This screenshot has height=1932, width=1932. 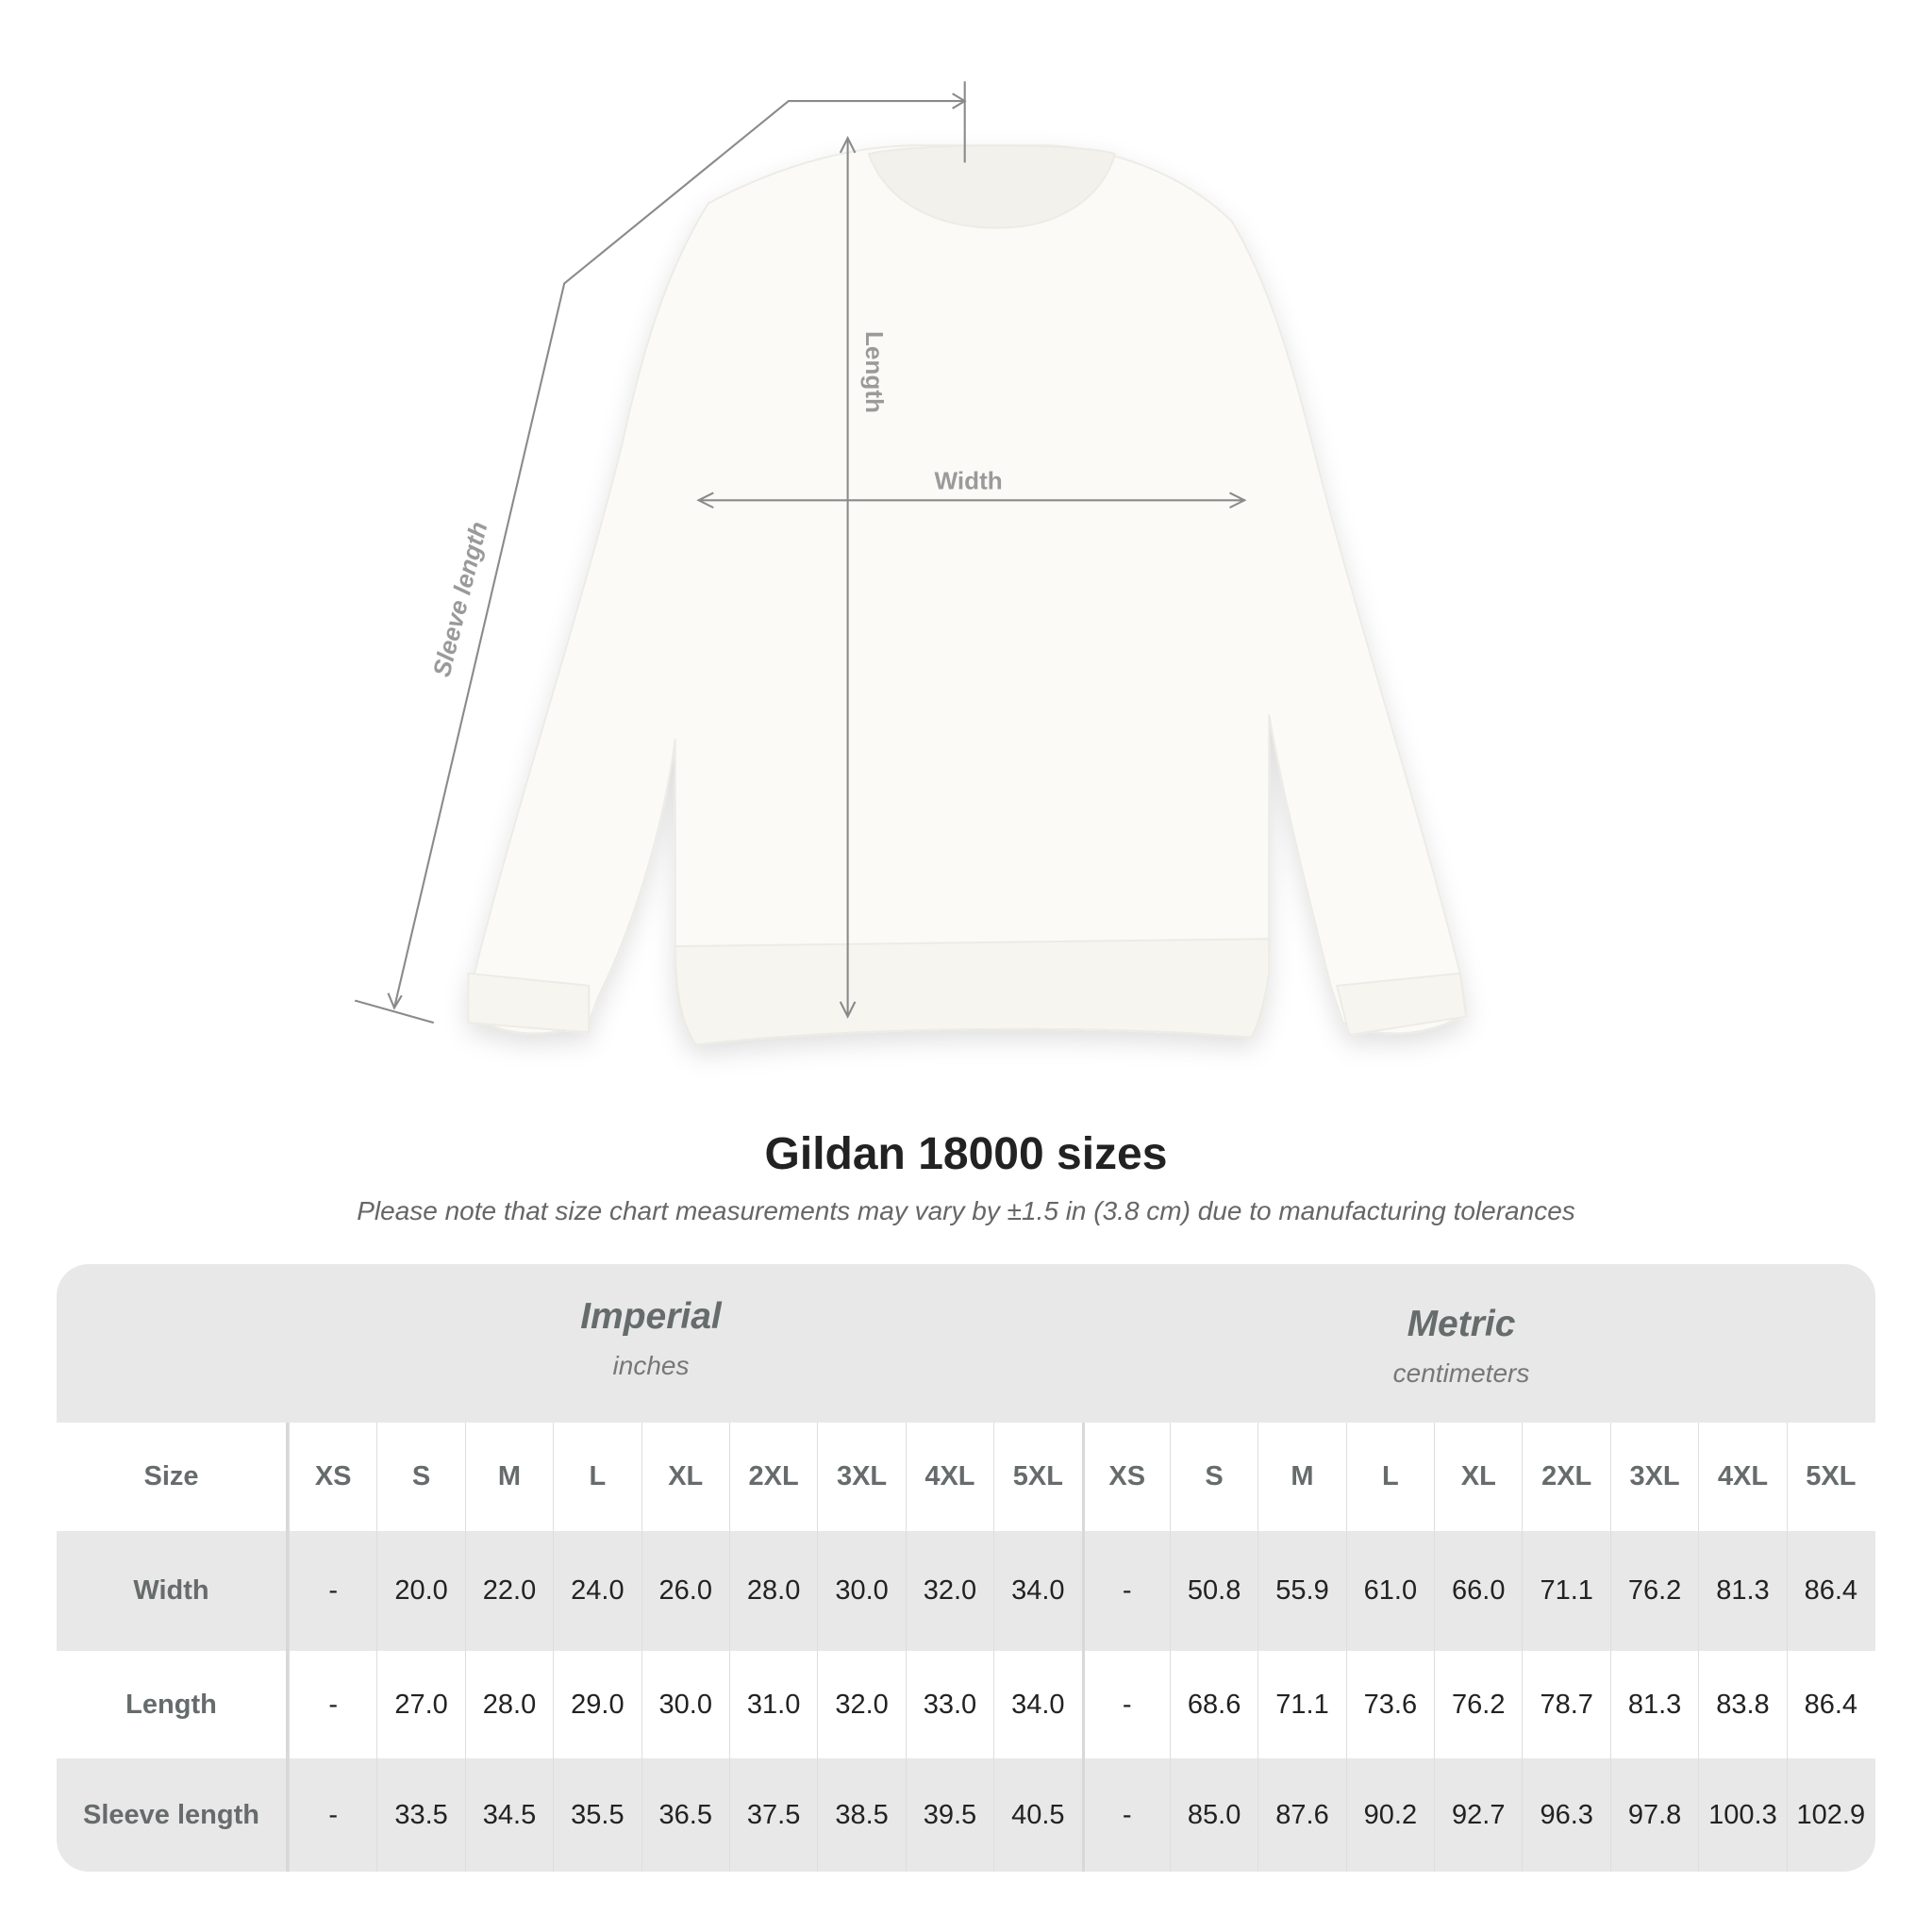 I want to click on value-cell: 61.0, so click(x=1390, y=1591).